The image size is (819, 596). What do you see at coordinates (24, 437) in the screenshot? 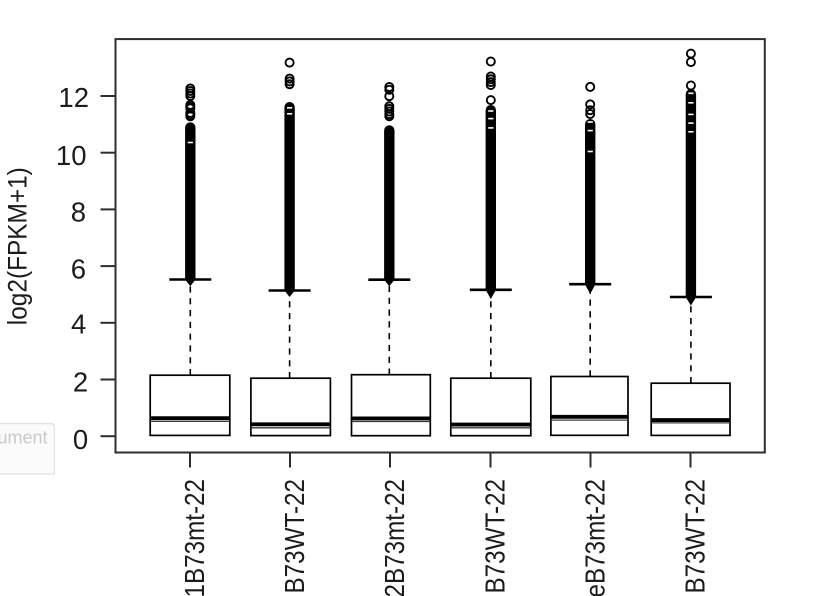
I see `svg-text: ument` at bounding box center [24, 437].